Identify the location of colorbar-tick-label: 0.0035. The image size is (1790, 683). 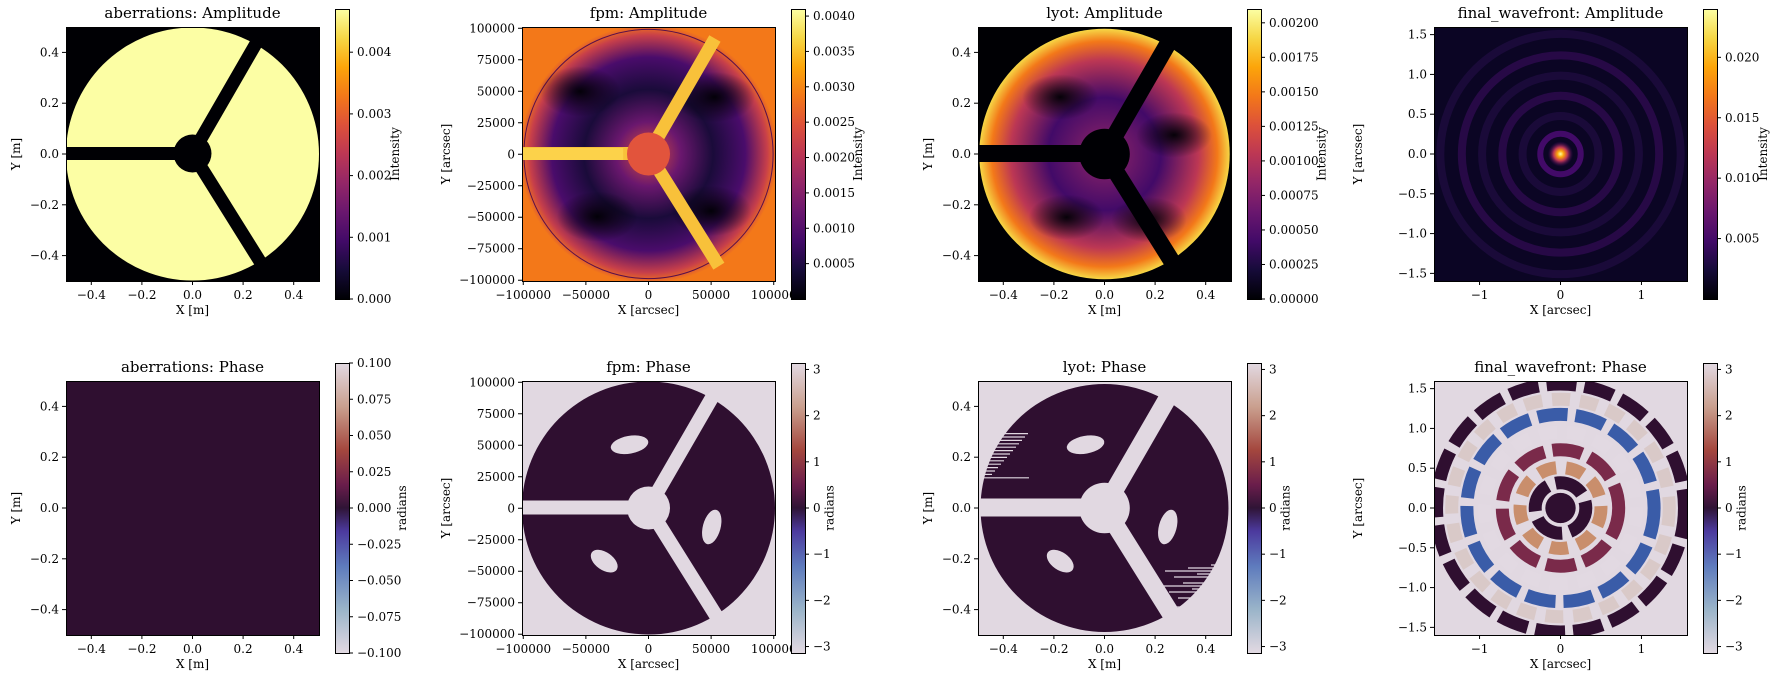
(834, 51).